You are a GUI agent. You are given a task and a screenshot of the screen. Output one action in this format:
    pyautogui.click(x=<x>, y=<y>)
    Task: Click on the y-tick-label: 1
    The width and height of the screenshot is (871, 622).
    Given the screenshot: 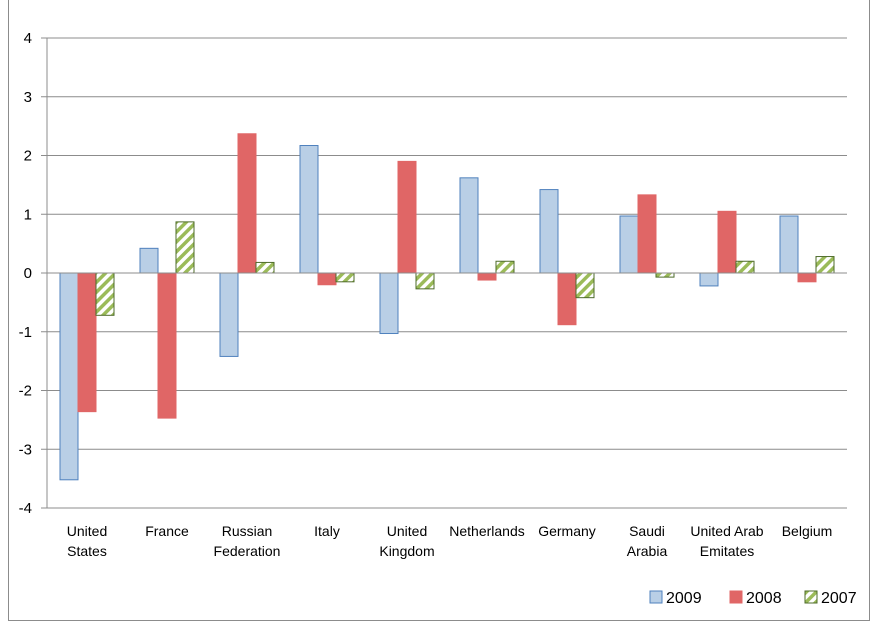 What is the action you would take?
    pyautogui.click(x=28, y=214)
    